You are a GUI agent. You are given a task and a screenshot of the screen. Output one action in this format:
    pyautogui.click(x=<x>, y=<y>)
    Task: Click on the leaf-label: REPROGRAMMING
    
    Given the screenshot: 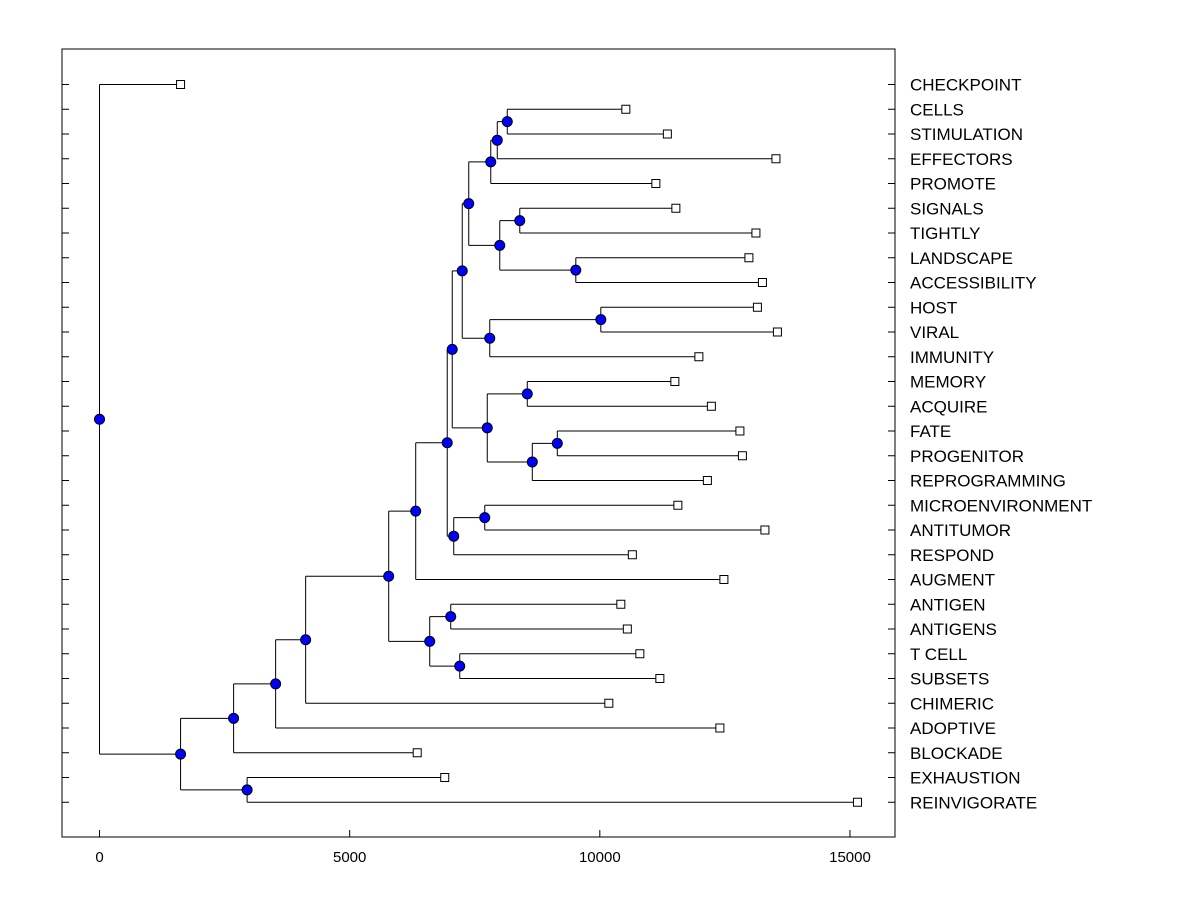 What is the action you would take?
    pyautogui.click(x=988, y=481)
    